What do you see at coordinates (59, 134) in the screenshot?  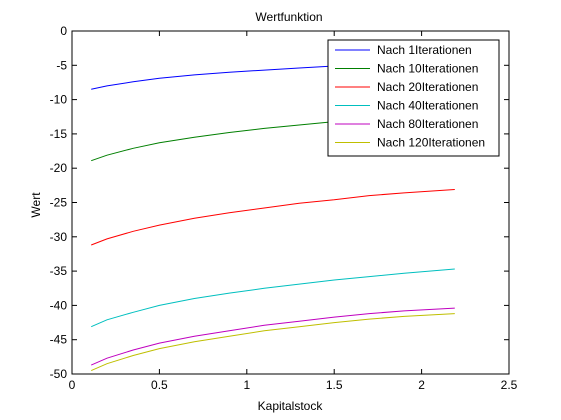 I see `y-tick-label: -15` at bounding box center [59, 134].